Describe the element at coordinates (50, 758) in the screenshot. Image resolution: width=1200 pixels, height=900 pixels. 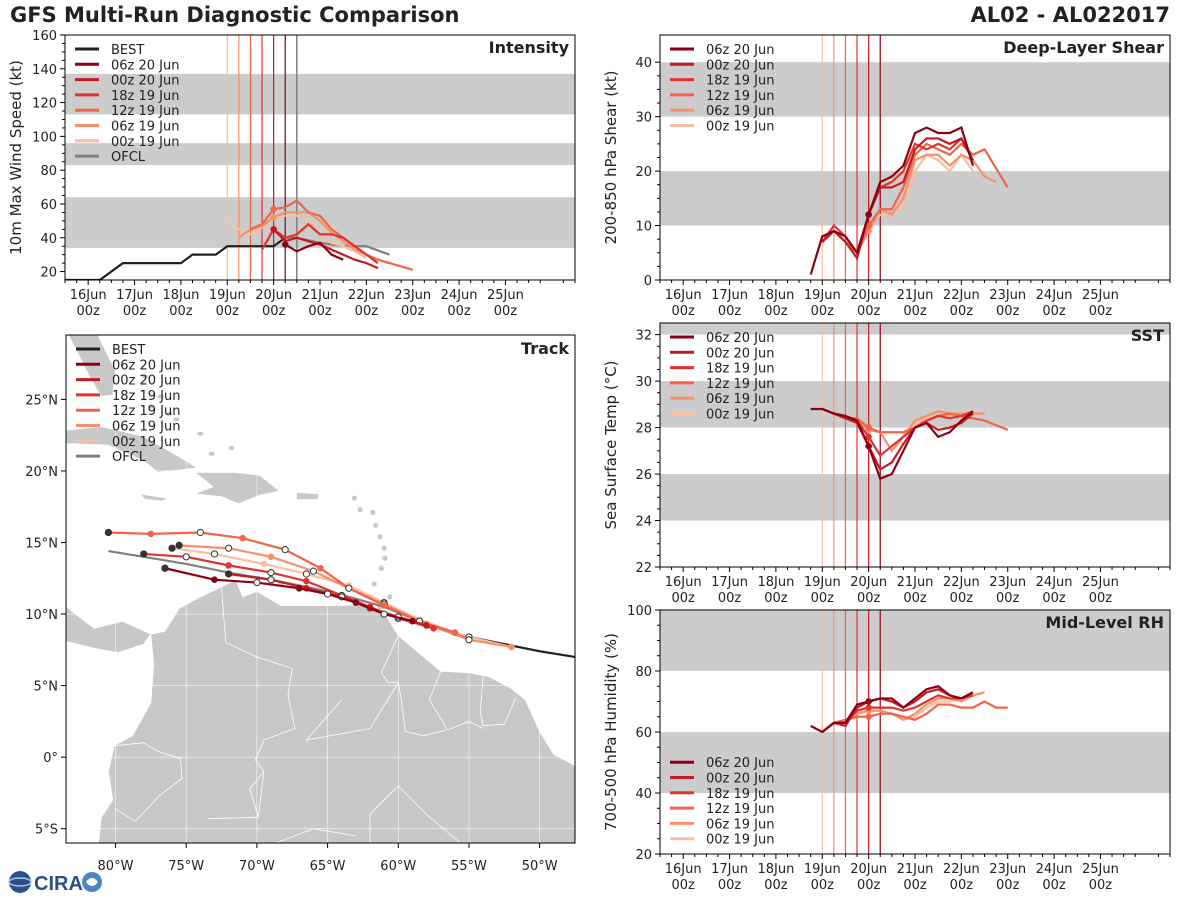
I see `lat-tick-label: 0°` at that location.